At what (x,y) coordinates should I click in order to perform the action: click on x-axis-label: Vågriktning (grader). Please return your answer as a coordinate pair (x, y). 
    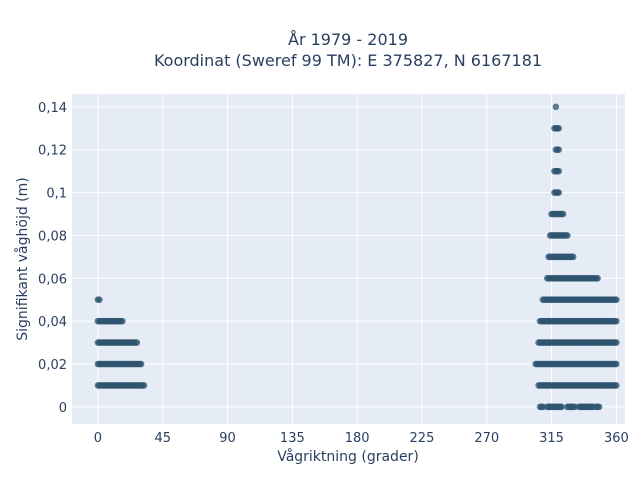
    Looking at the image, I should click on (348, 456).